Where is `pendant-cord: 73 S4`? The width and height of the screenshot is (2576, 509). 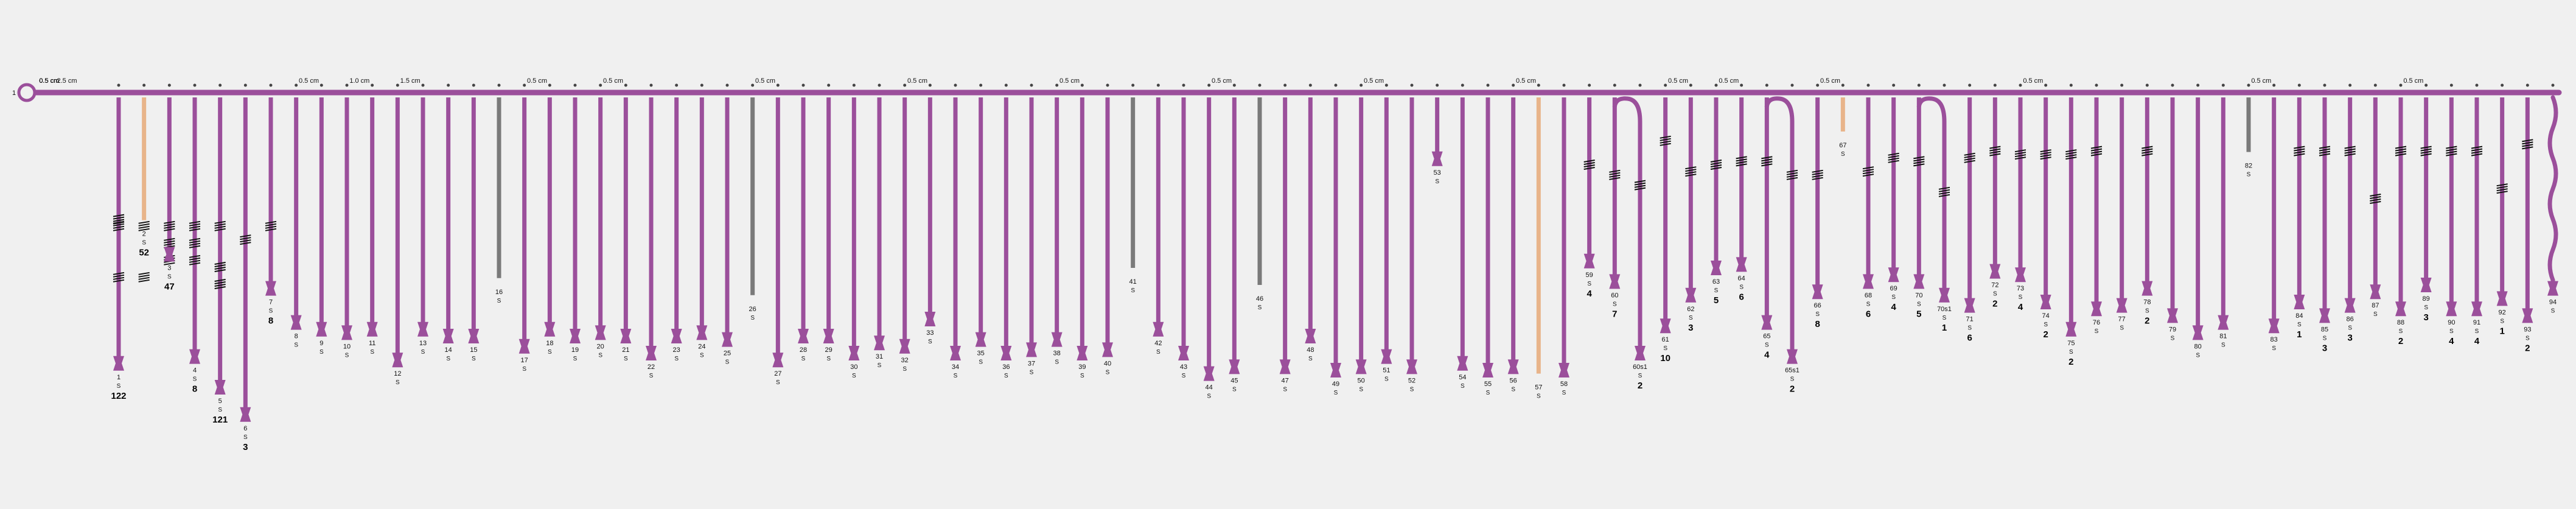
pendant-cord: 73 S4 is located at coordinates (2020, 197).